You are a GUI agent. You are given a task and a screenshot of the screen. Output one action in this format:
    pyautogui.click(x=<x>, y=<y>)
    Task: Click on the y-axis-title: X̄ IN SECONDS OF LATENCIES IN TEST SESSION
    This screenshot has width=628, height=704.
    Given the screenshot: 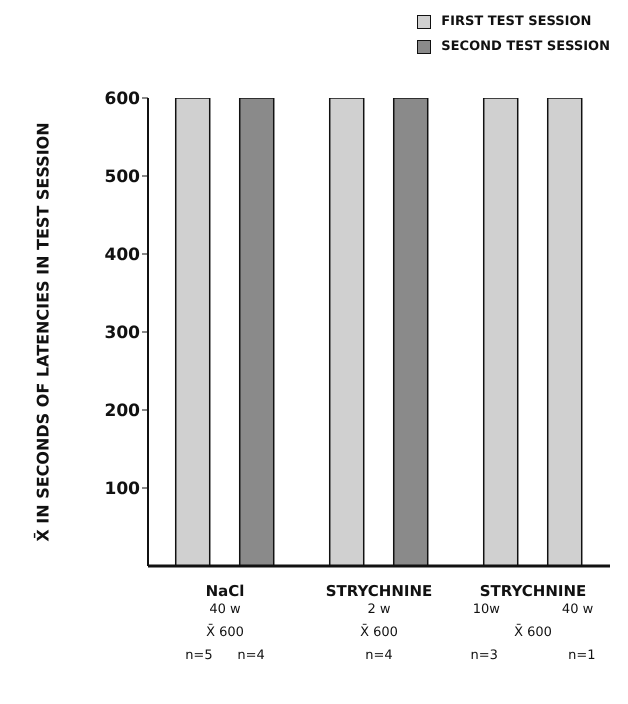 What is the action you would take?
    pyautogui.click(x=42, y=332)
    